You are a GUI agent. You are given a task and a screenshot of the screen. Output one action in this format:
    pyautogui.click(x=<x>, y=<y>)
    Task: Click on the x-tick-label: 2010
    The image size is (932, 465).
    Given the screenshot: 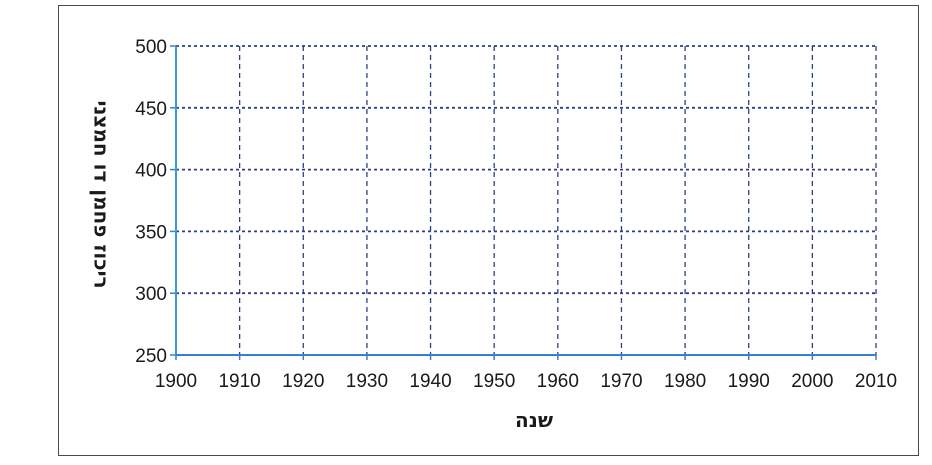 What is the action you would take?
    pyautogui.click(x=876, y=381)
    